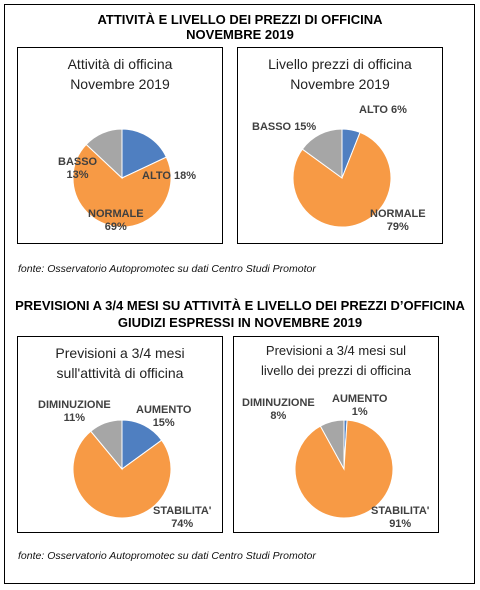 The image size is (480, 590). I want to click on slice-alto, so click(144, 153).